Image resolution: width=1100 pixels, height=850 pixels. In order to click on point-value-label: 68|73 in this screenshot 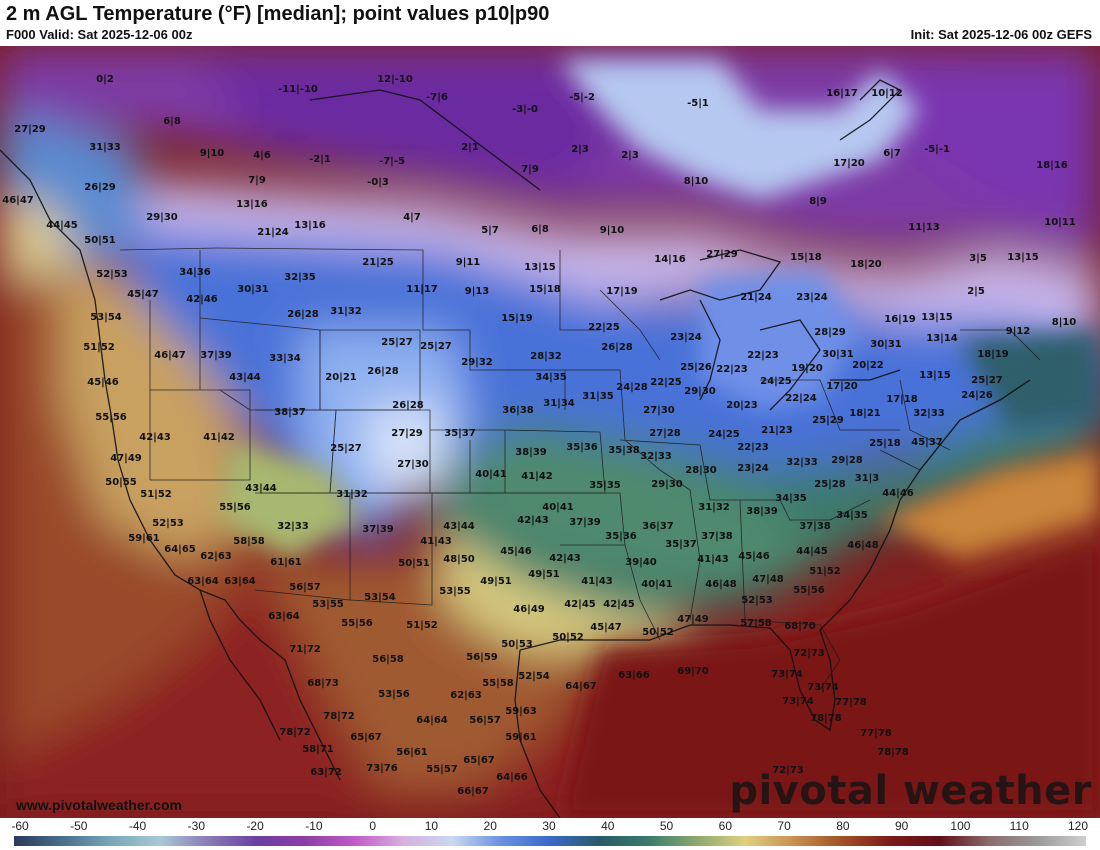, I will do `click(323, 683)`.